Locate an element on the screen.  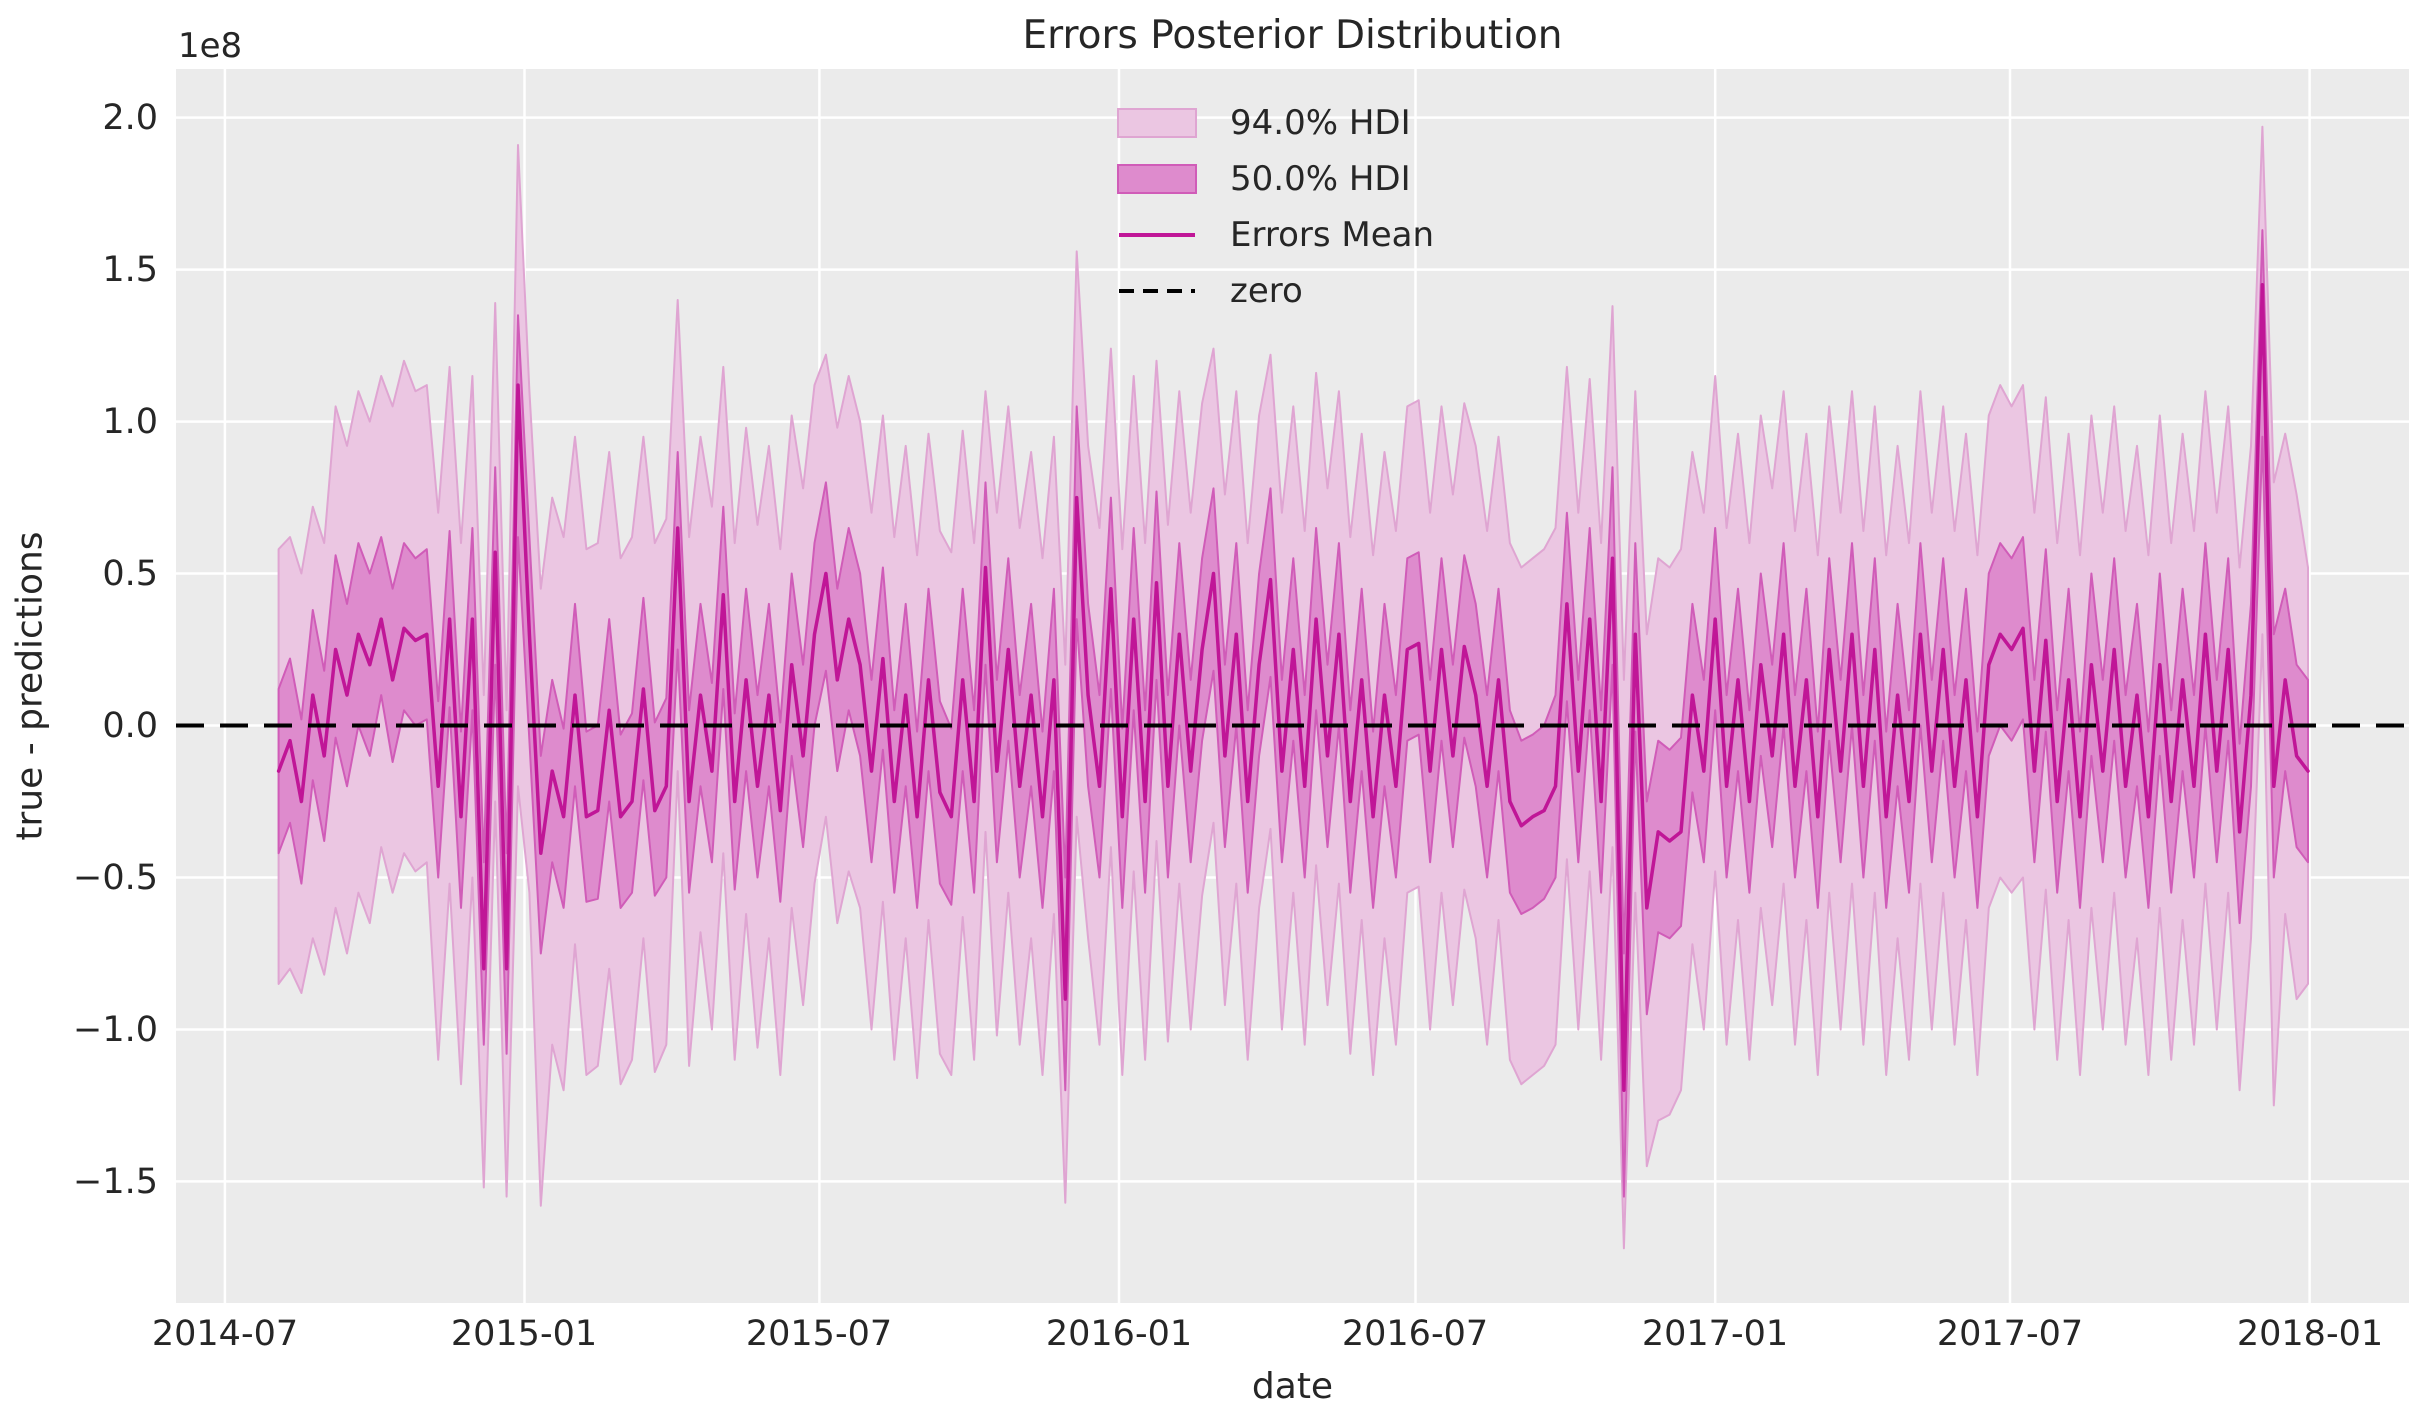
x-tick-label: 2014-07 is located at coordinates (225, 1334).